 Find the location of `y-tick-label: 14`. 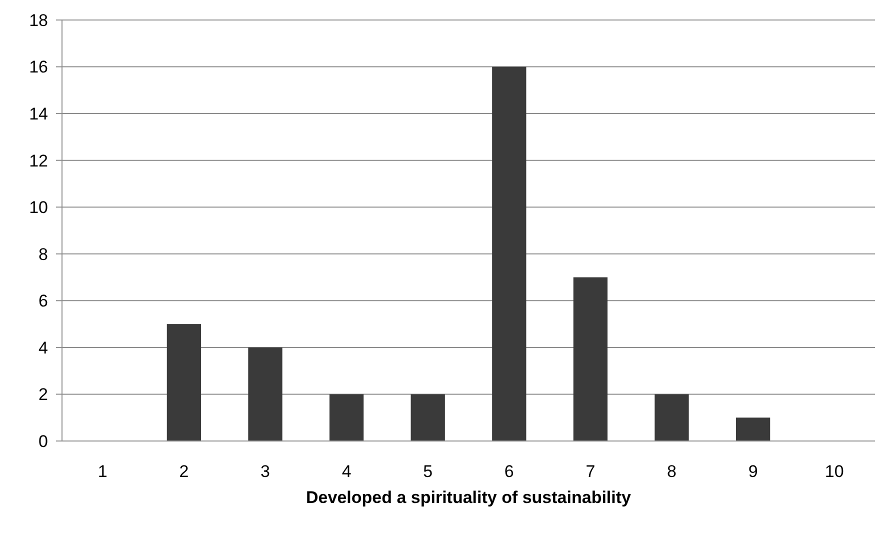

y-tick-label: 14 is located at coordinates (38, 114).